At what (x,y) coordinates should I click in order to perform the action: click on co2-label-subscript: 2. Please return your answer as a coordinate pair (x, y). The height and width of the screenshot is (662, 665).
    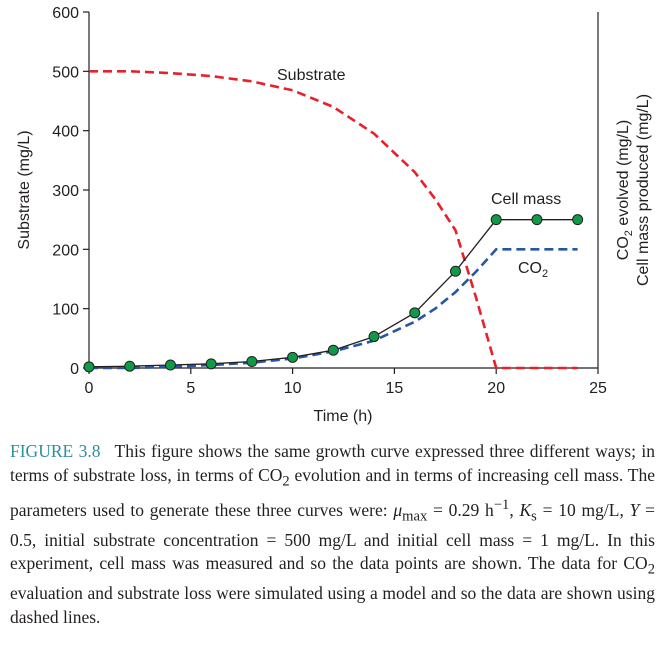
    Looking at the image, I should click on (545, 274).